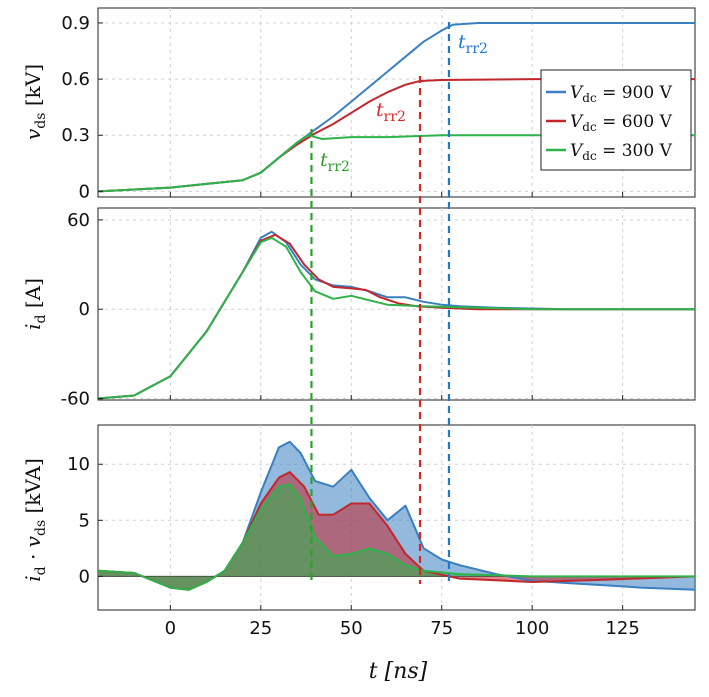  I want to click on xtick-label-1: 25, so click(260, 628).